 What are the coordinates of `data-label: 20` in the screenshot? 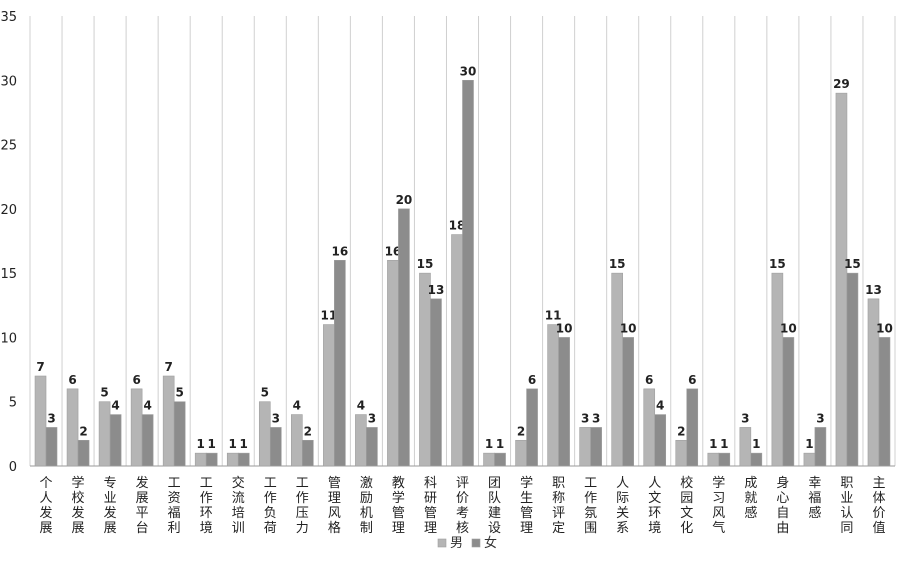 It's located at (404, 200).